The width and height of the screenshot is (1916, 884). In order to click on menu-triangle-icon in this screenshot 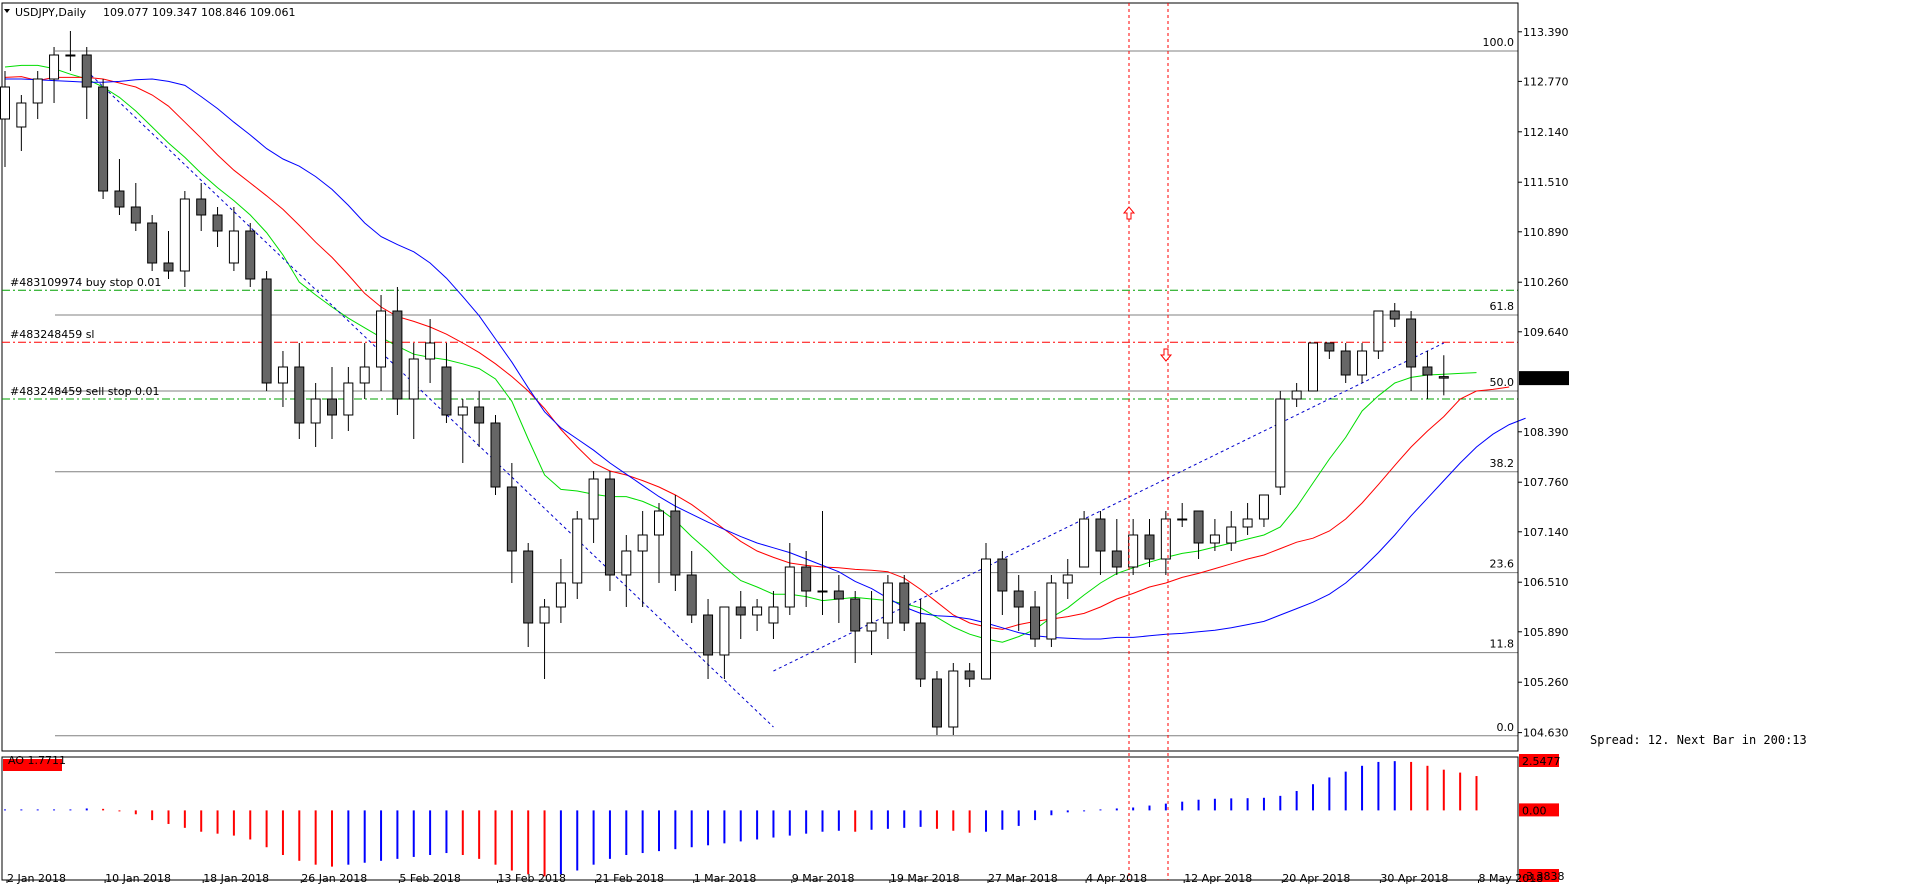, I will do `click(7, 11)`.